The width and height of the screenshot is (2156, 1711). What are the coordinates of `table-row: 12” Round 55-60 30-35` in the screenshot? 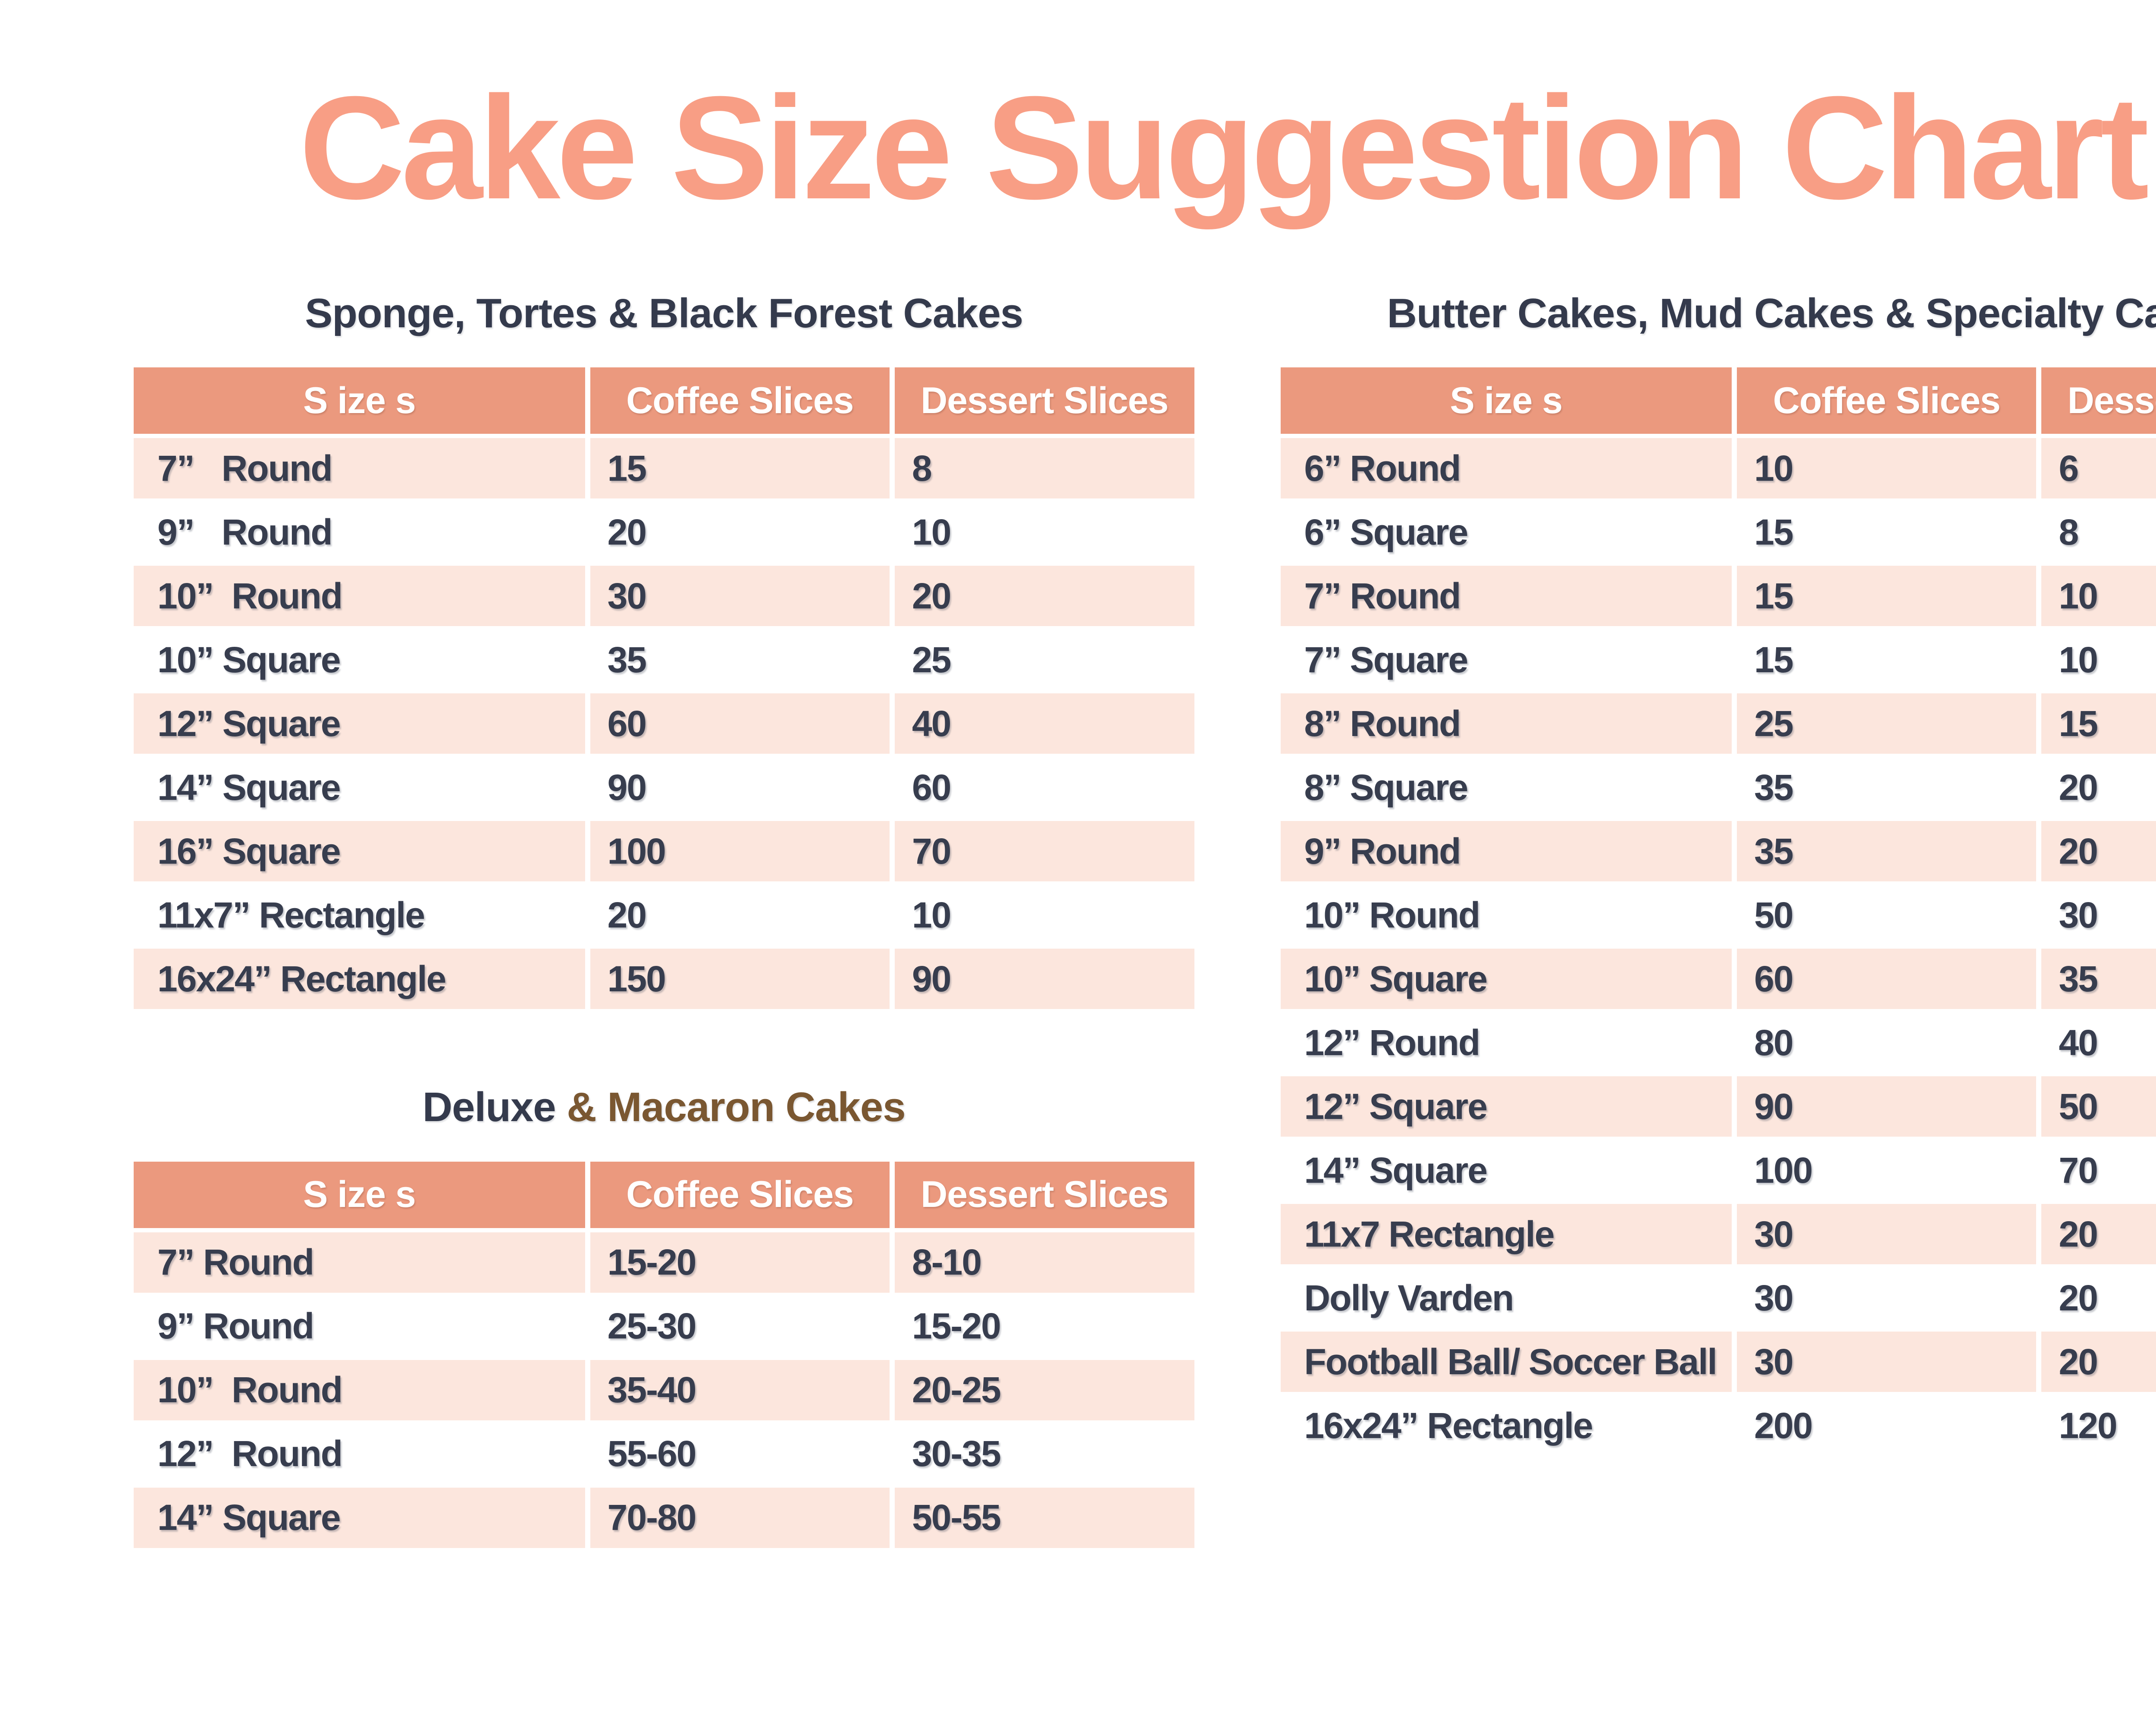 It's located at (664, 1455).